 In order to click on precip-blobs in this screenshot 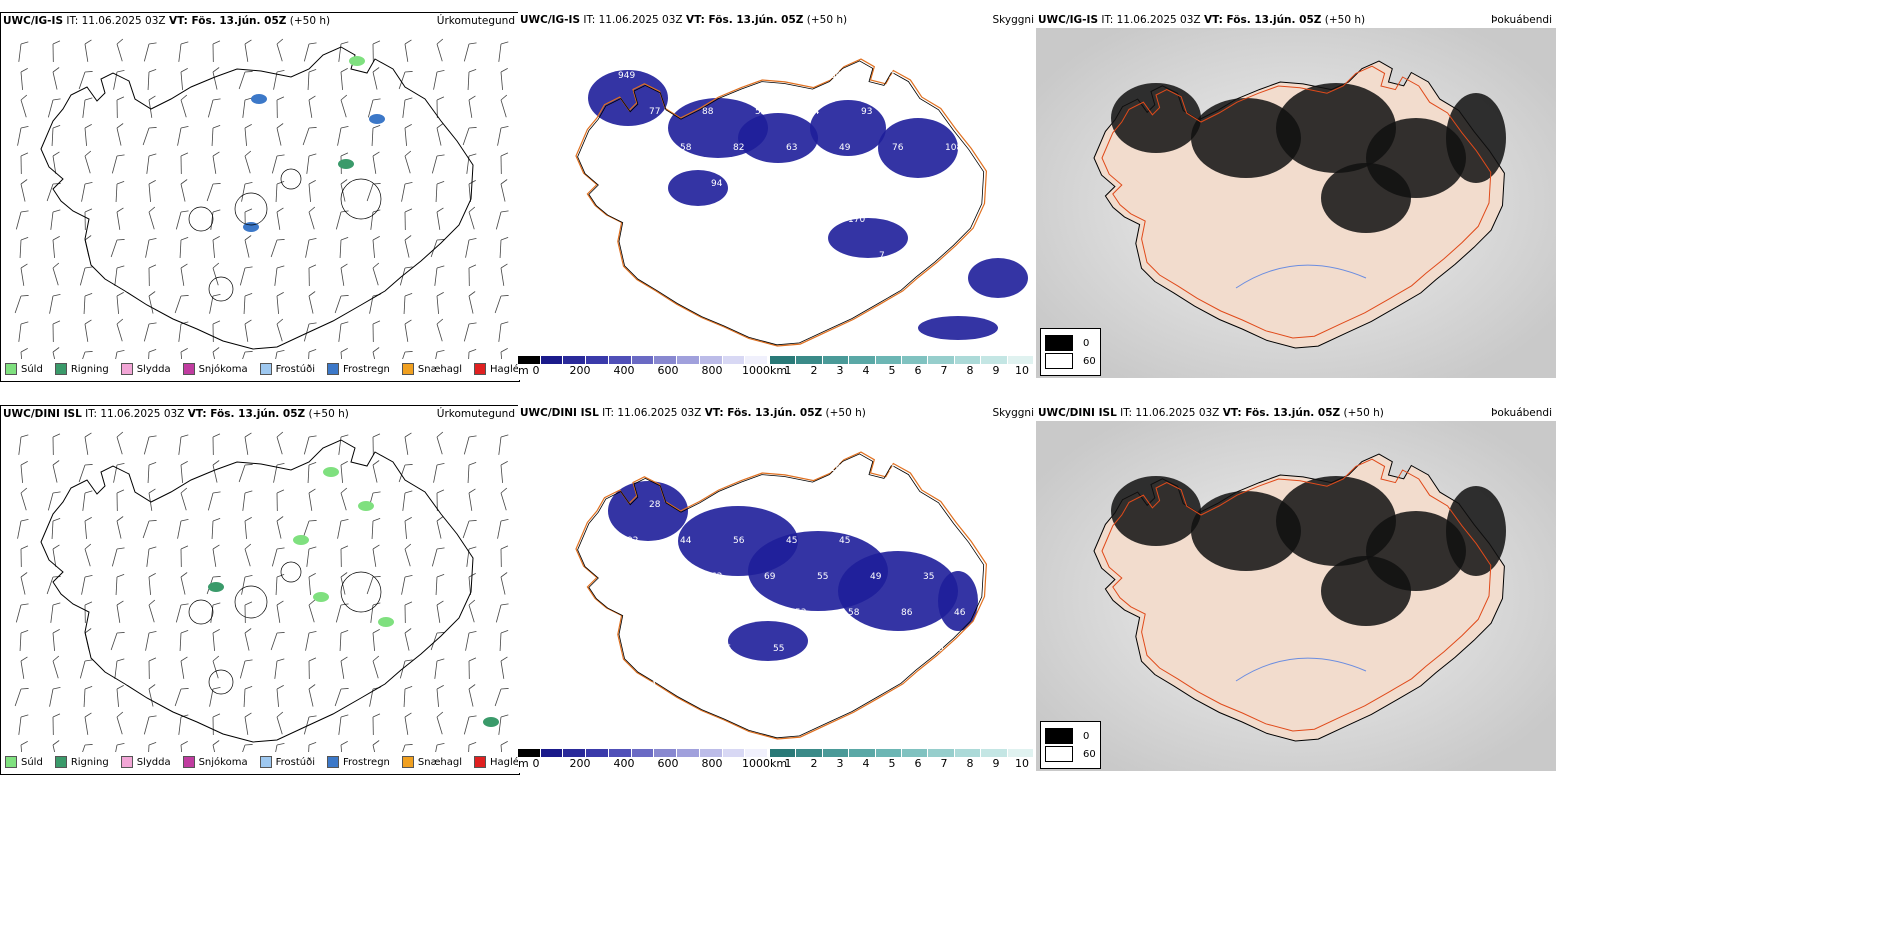, I will do `click(353, 597)`.